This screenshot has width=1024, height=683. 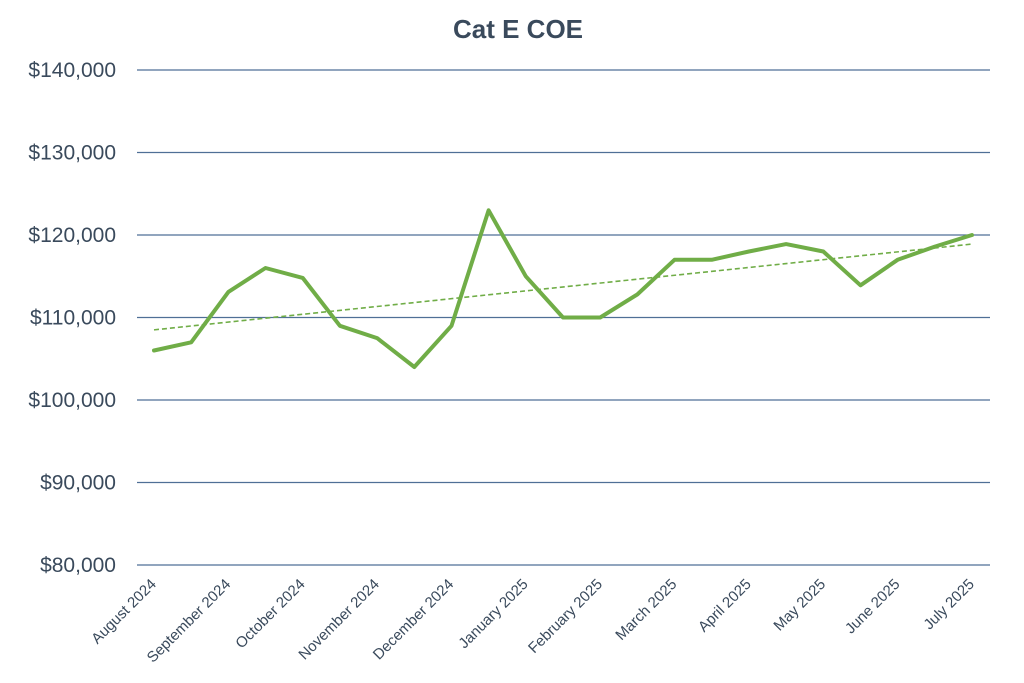 What do you see at coordinates (799, 605) in the screenshot?
I see `x-tick-label: May 2025` at bounding box center [799, 605].